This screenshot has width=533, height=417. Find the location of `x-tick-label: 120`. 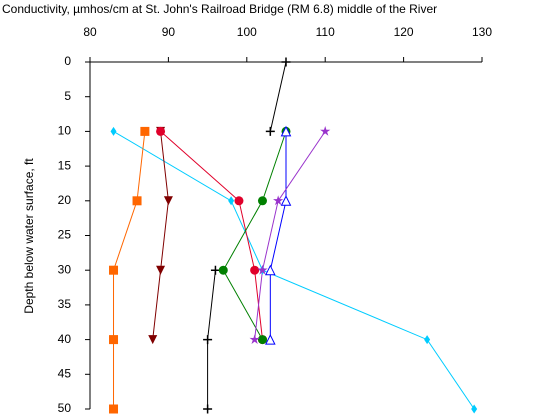

x-tick-label: 120 is located at coordinates (404, 32).